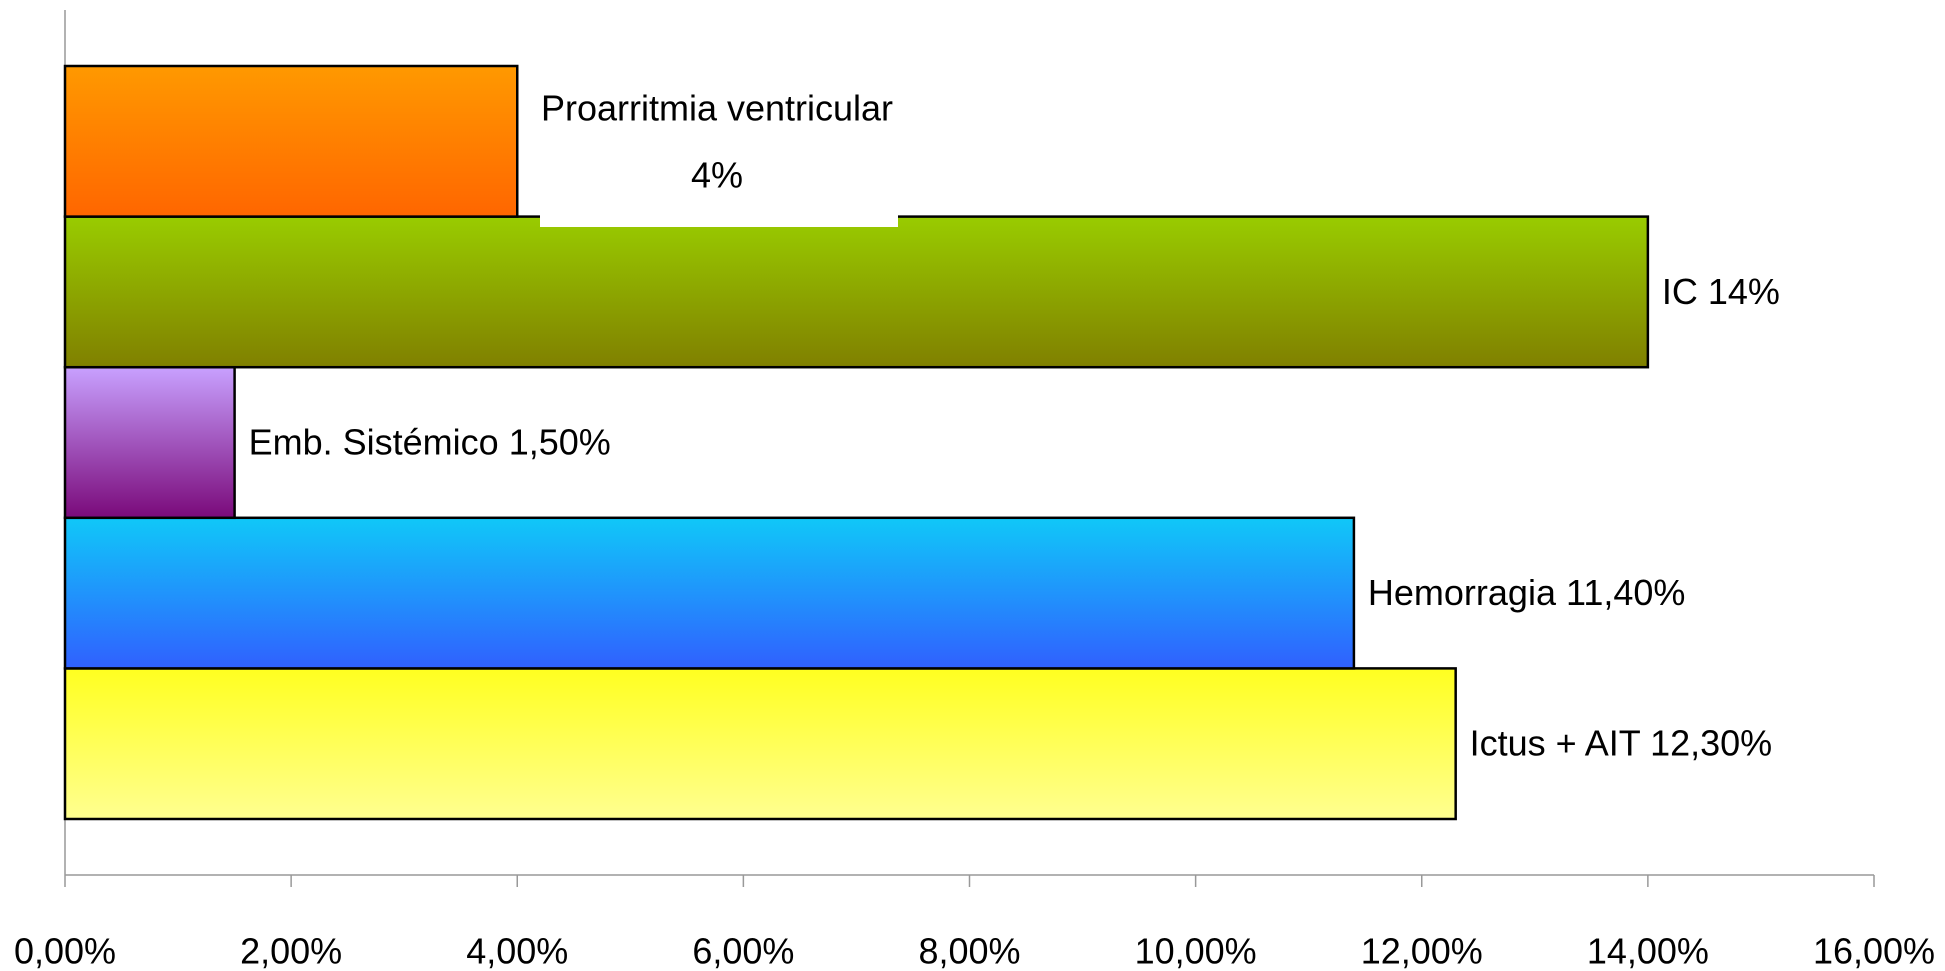 This screenshot has height=971, width=1945. I want to click on x-tick-label: 4,00%, so click(517, 951).